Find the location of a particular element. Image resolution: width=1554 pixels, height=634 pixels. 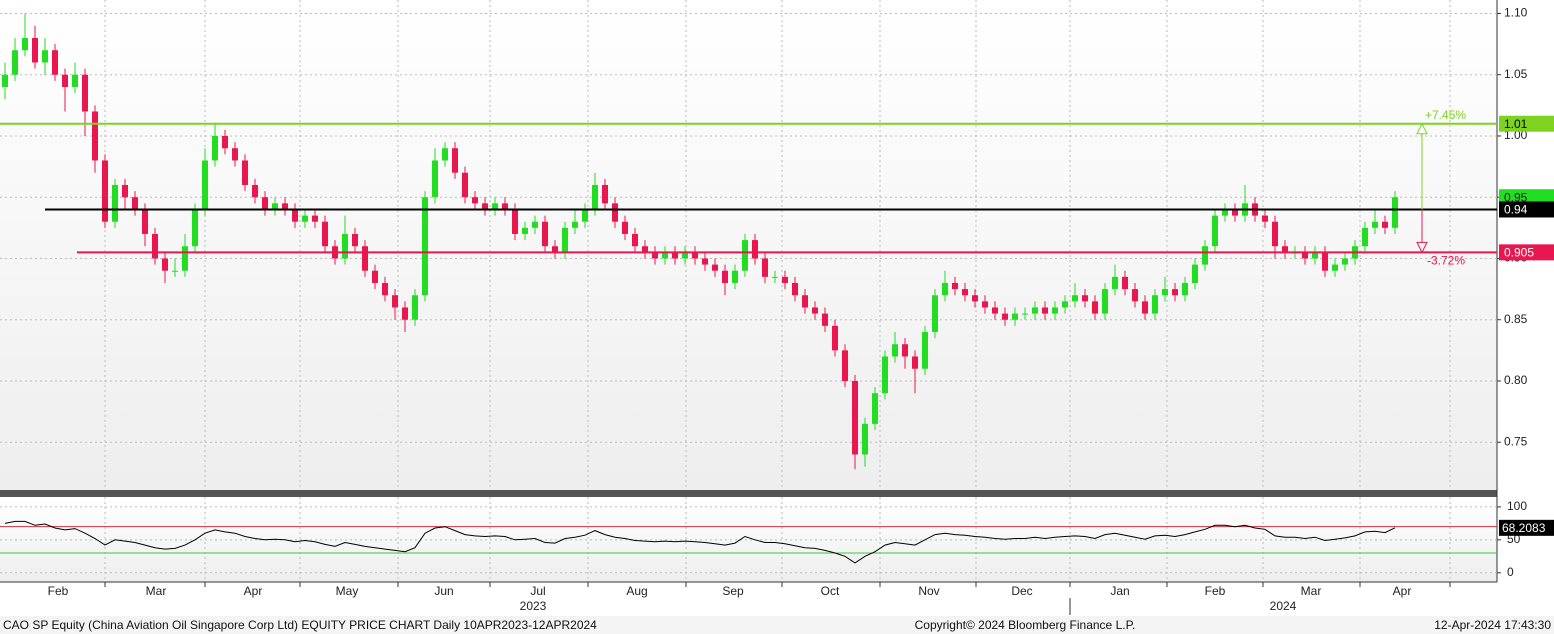

annotation: +7.45% is located at coordinates (1445, 115).